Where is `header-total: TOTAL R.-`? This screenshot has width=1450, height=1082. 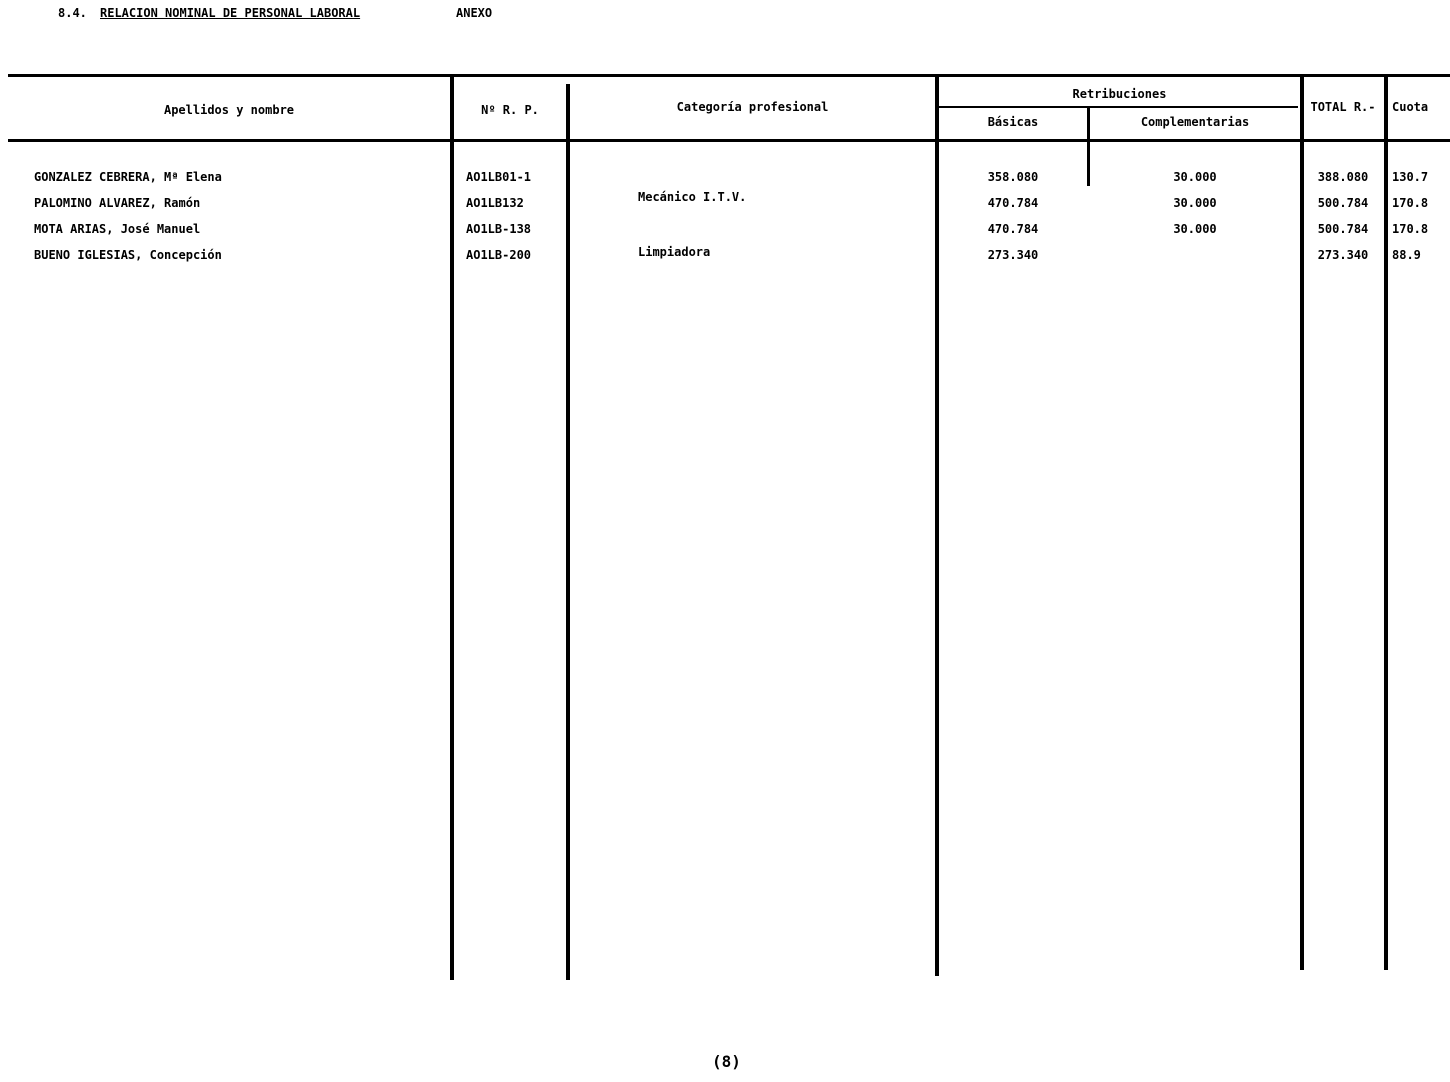
header-total: TOTAL R.- is located at coordinates (1343, 107).